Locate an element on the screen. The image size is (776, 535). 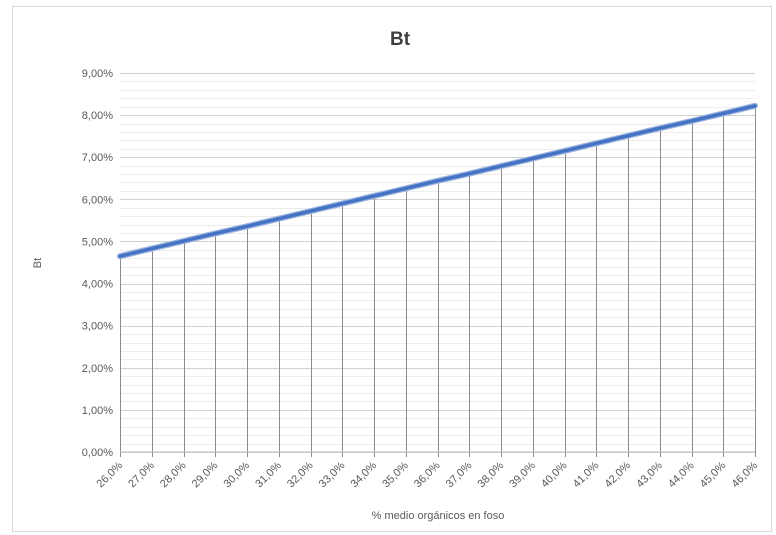
y-tick-label: 9,00% is located at coordinates (97, 74).